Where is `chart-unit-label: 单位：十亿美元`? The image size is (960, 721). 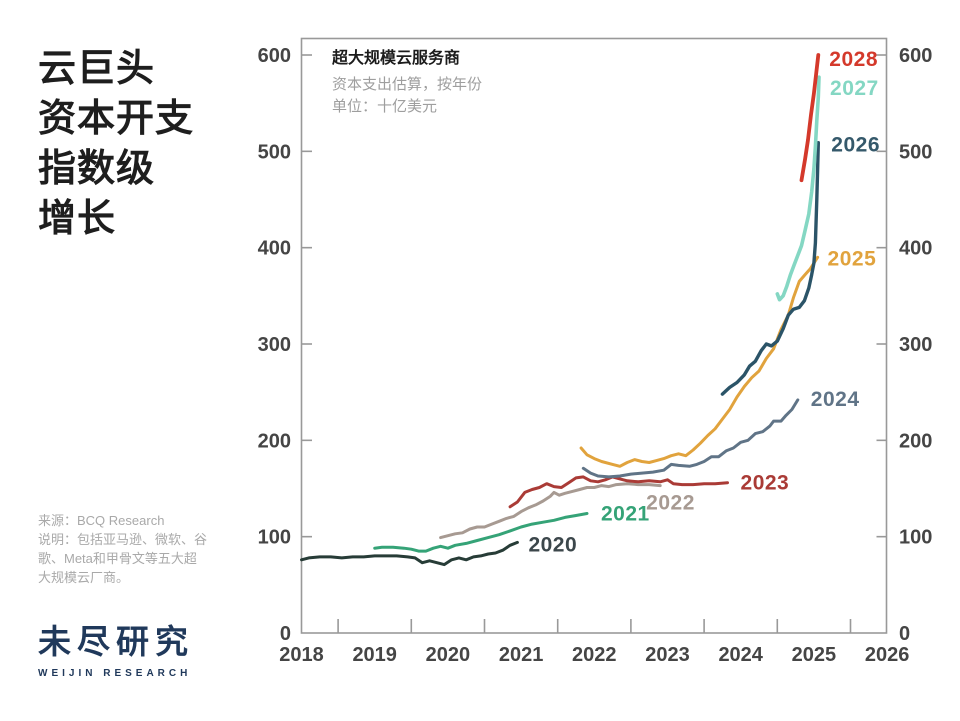 chart-unit-label: 单位：十亿美元 is located at coordinates (384, 106).